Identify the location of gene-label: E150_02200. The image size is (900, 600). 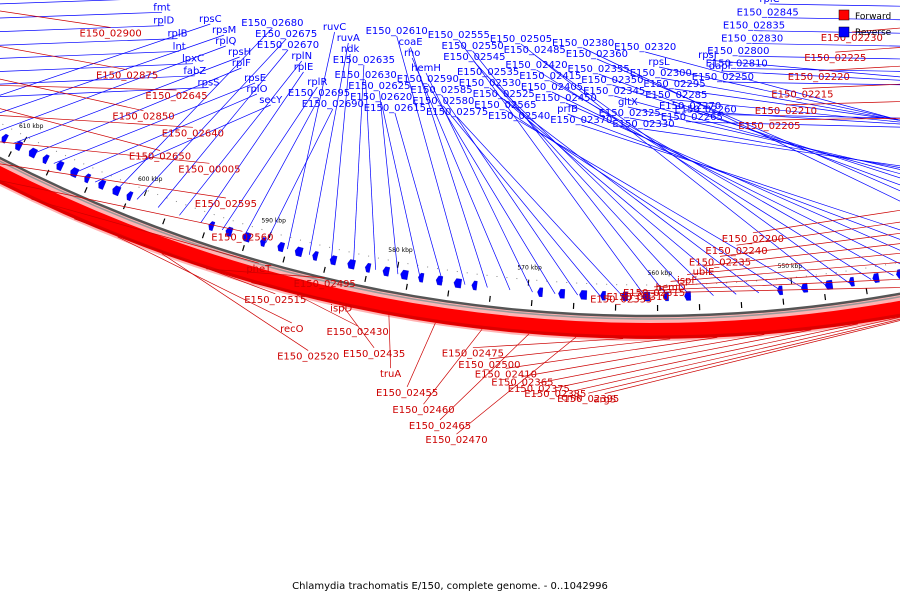
(753, 239).